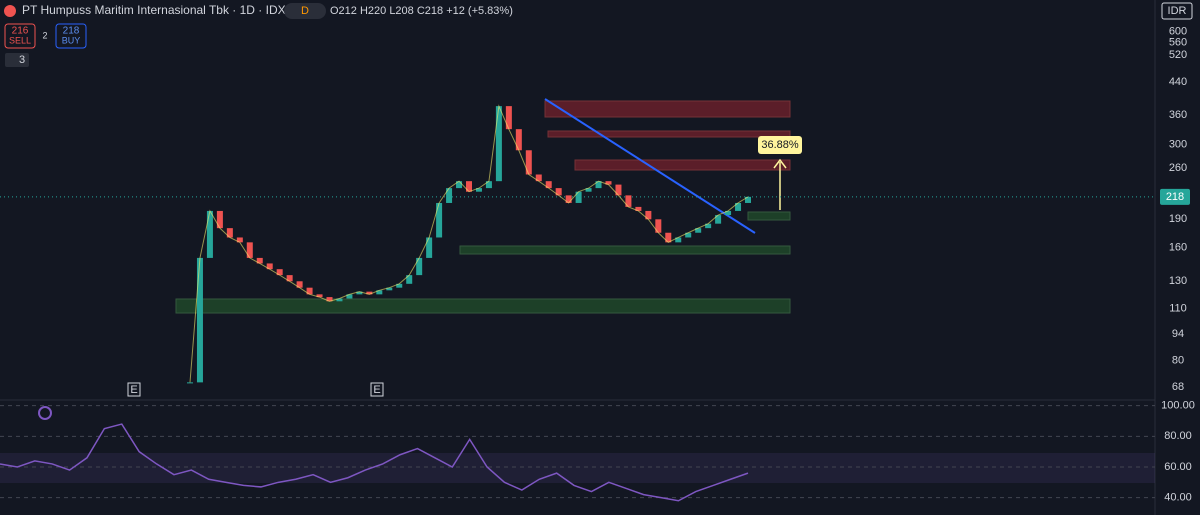  What do you see at coordinates (17, 60) in the screenshot?
I see `indicators-toggle` at bounding box center [17, 60].